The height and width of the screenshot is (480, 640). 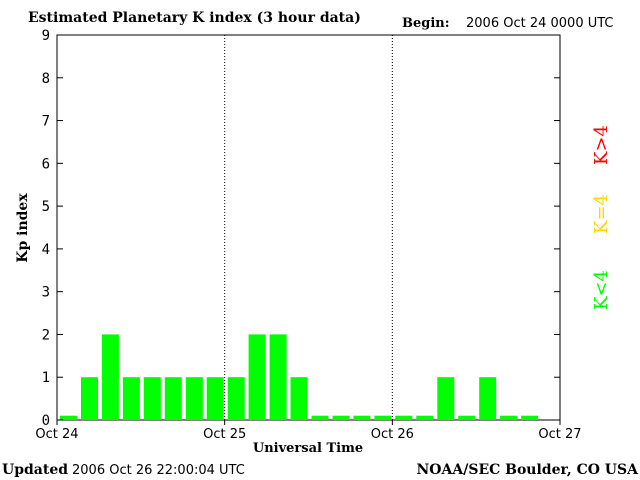 I want to click on x-axis-ticks: Oct 24 Oct 25 Oct 26 Oct 27, so click(x=308, y=431).